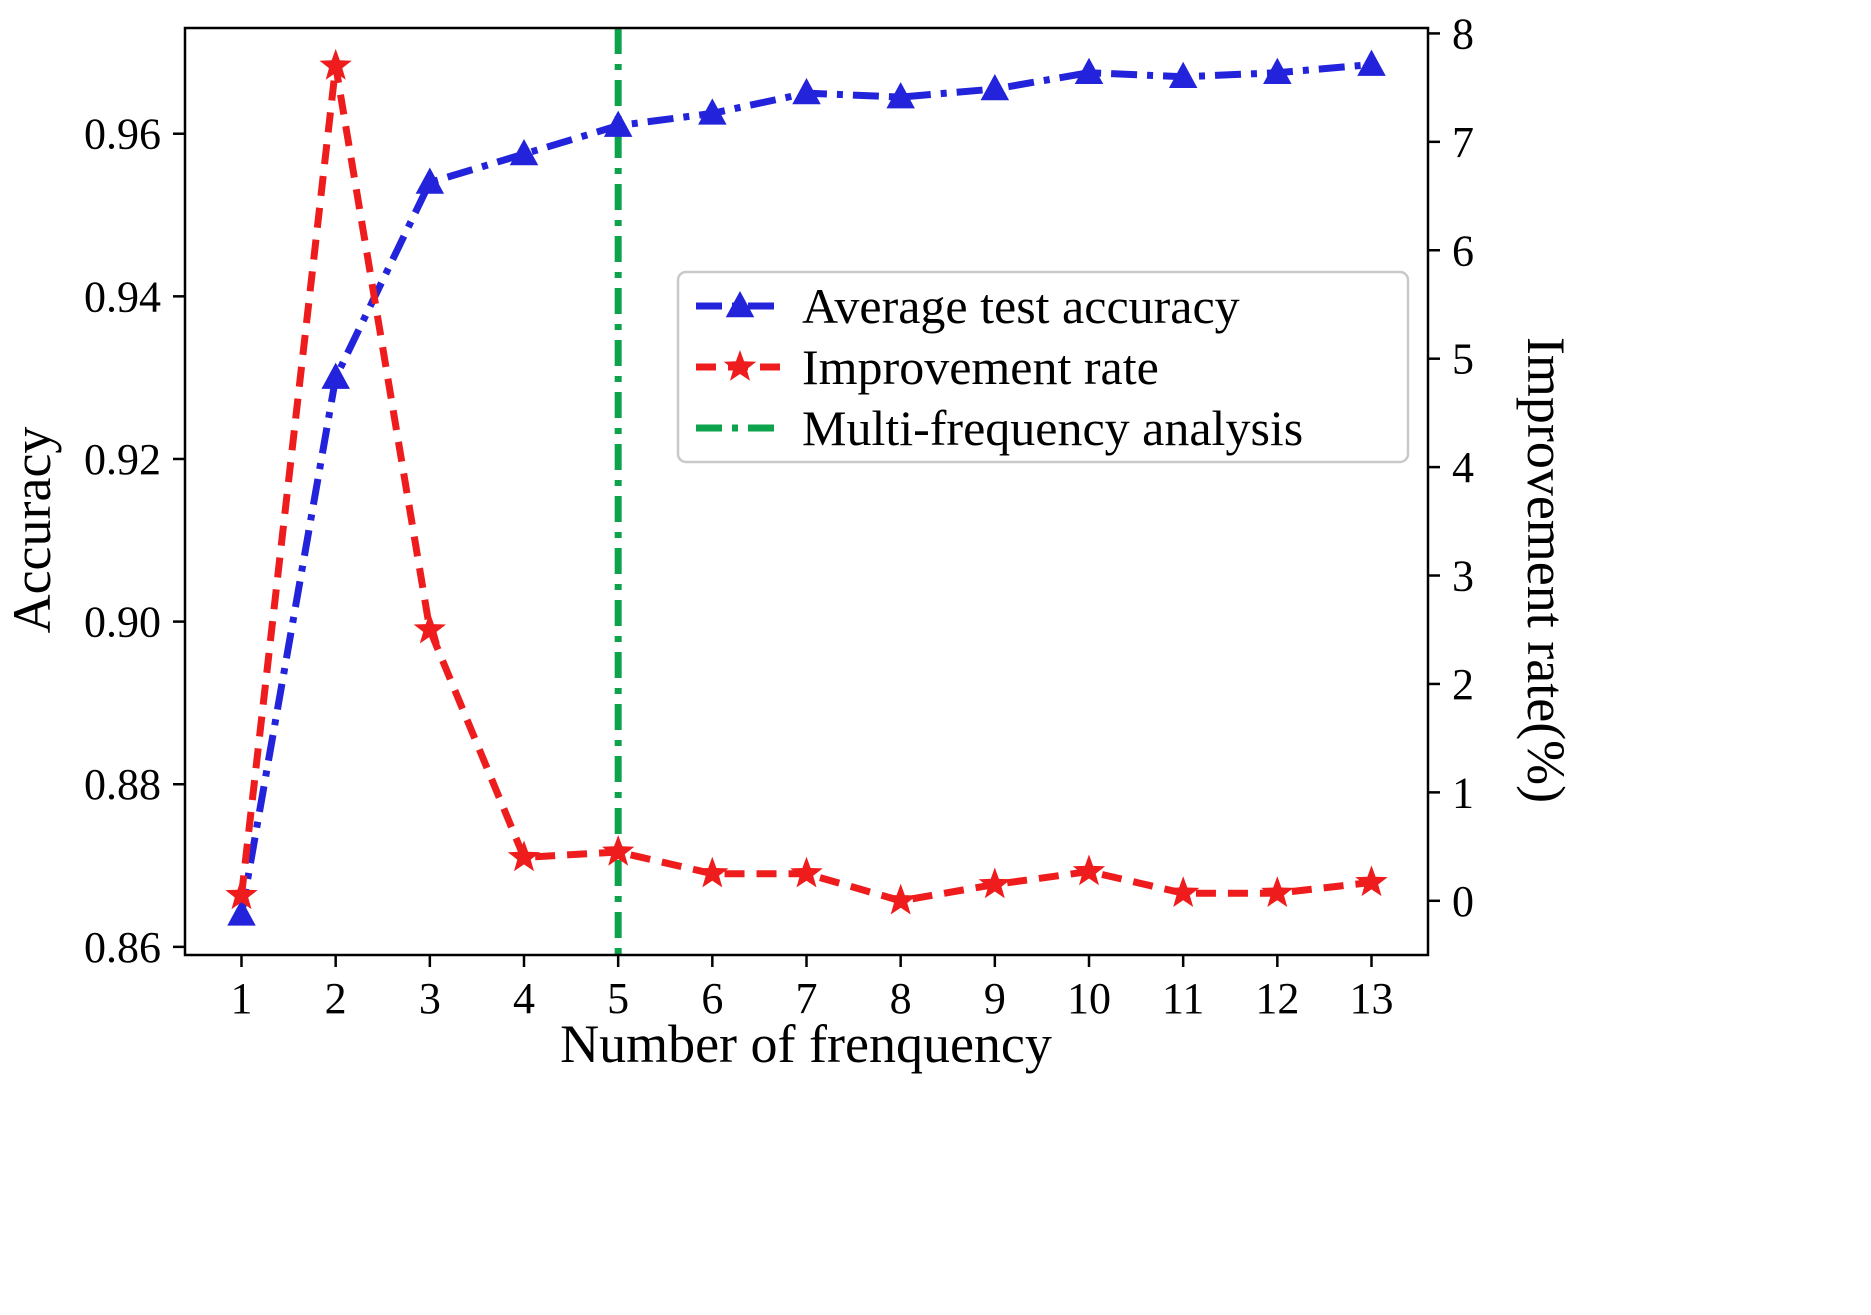 The width and height of the screenshot is (1871, 1315). What do you see at coordinates (1463, 684) in the screenshot?
I see `y-right-tick-label: 2` at bounding box center [1463, 684].